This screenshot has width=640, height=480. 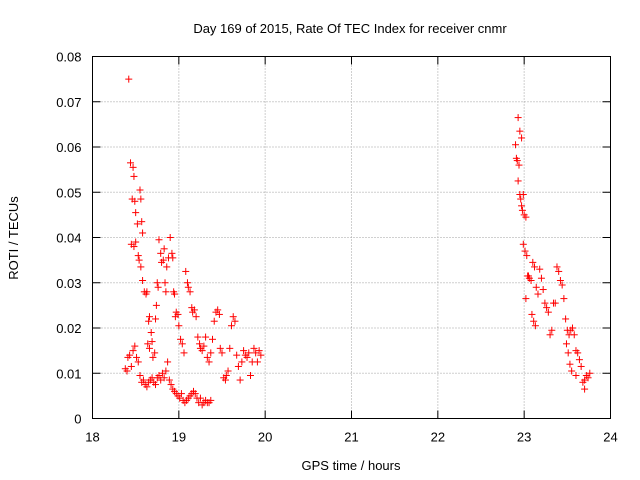 I want to click on y-tick-label: 0.03, so click(x=68, y=283).